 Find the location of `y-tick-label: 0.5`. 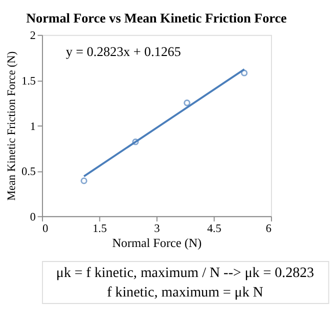

y-tick-label: 0.5 is located at coordinates (28, 172).